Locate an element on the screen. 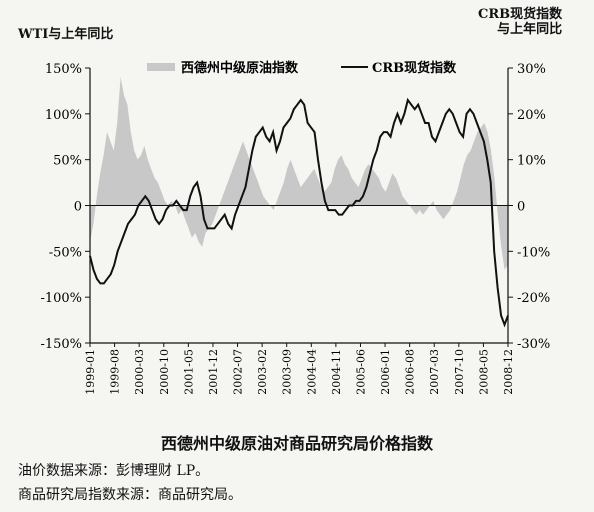 Image resolution: width=594 pixels, height=512 pixels. source-note-crb: 商品研究局指数来源：商品研究局。 is located at coordinates (130, 495).